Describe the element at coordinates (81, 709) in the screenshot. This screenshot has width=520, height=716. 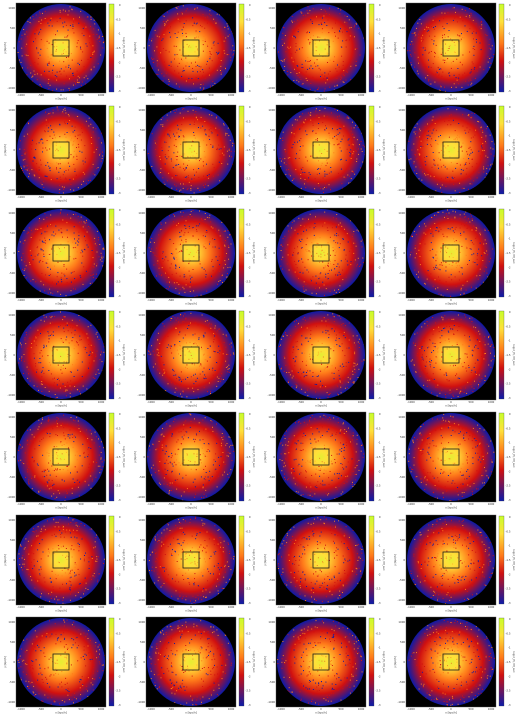
I see `x-tick-label: 500` at that location.